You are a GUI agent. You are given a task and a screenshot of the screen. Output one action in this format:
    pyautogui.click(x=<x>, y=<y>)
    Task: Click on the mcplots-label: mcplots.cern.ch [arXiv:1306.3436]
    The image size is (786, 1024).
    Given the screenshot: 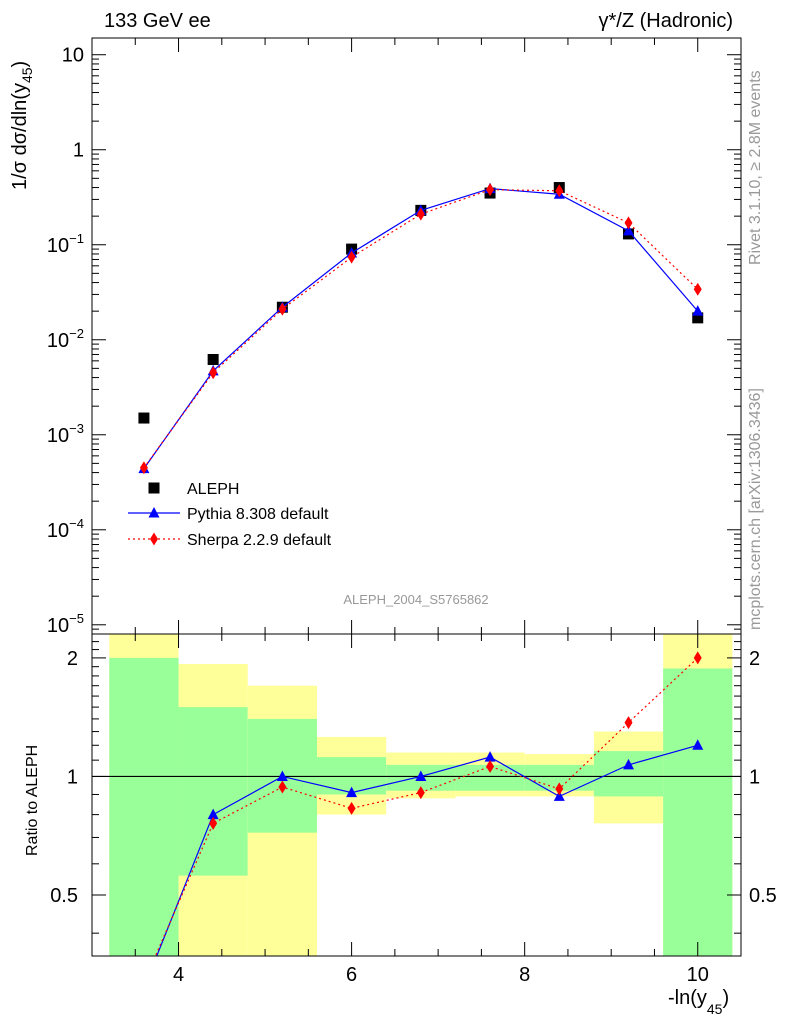 What is the action you would take?
    pyautogui.click(x=755, y=509)
    